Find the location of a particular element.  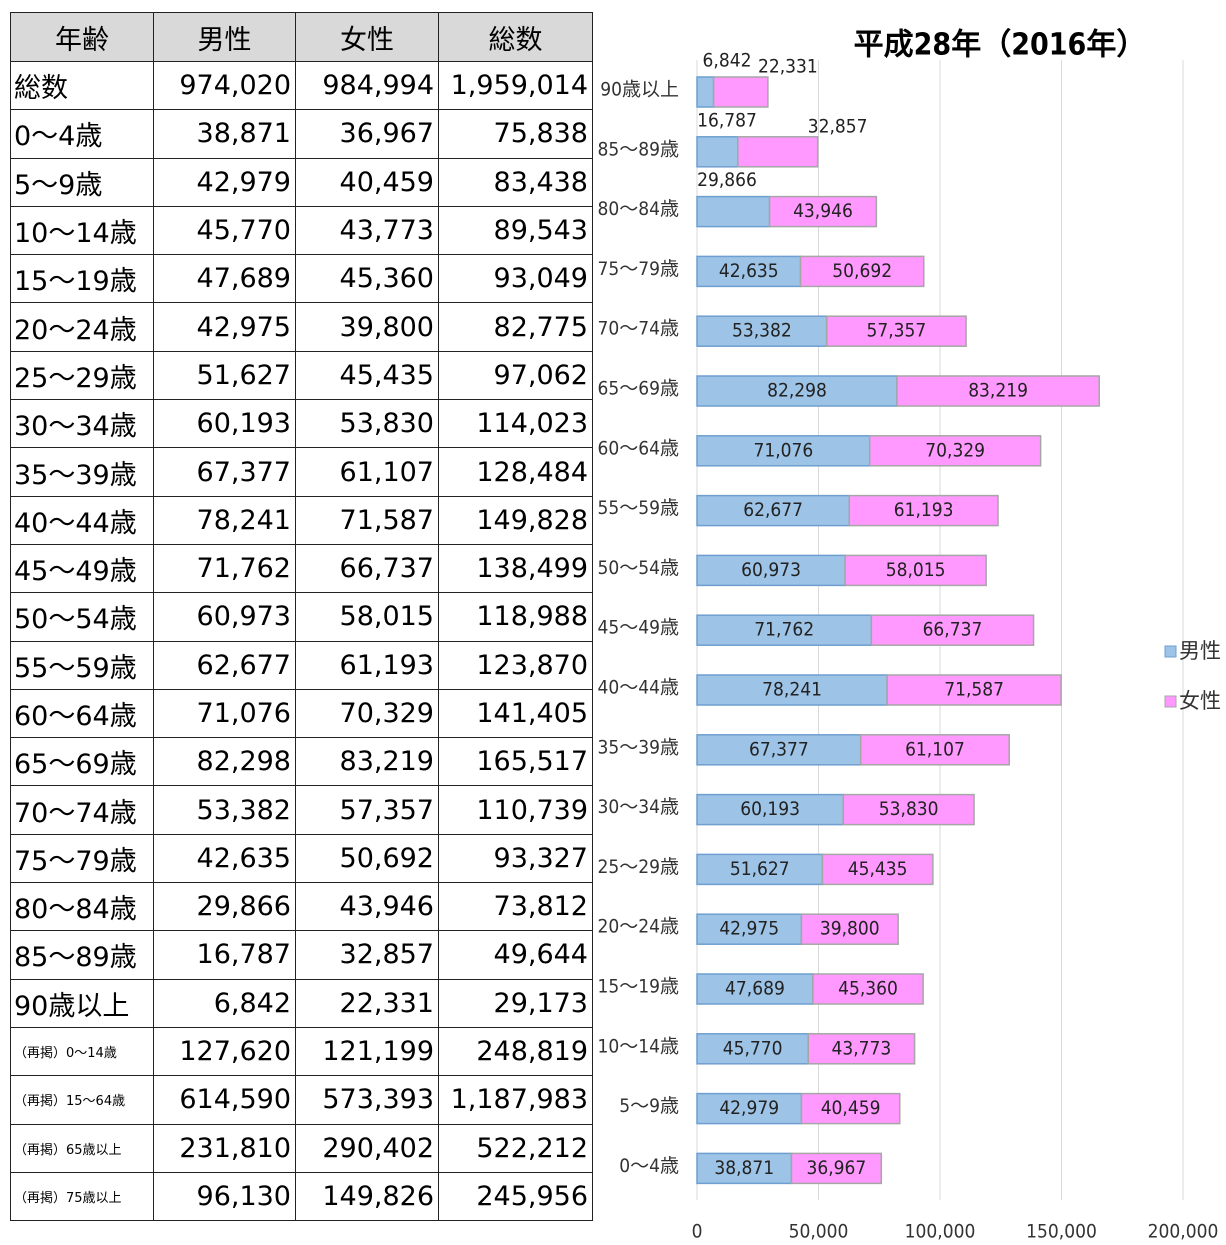

value-label: 50,692 is located at coordinates (862, 271).